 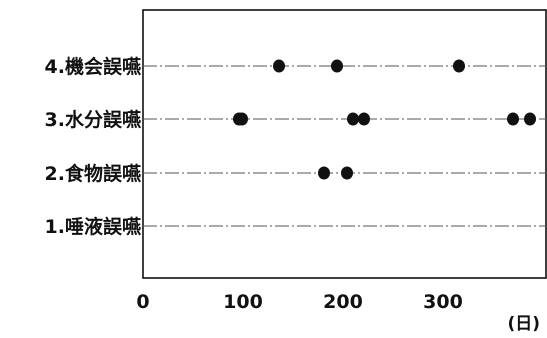 What do you see at coordinates (142, 302) in the screenshot?
I see `x-tick-label: 0` at bounding box center [142, 302].